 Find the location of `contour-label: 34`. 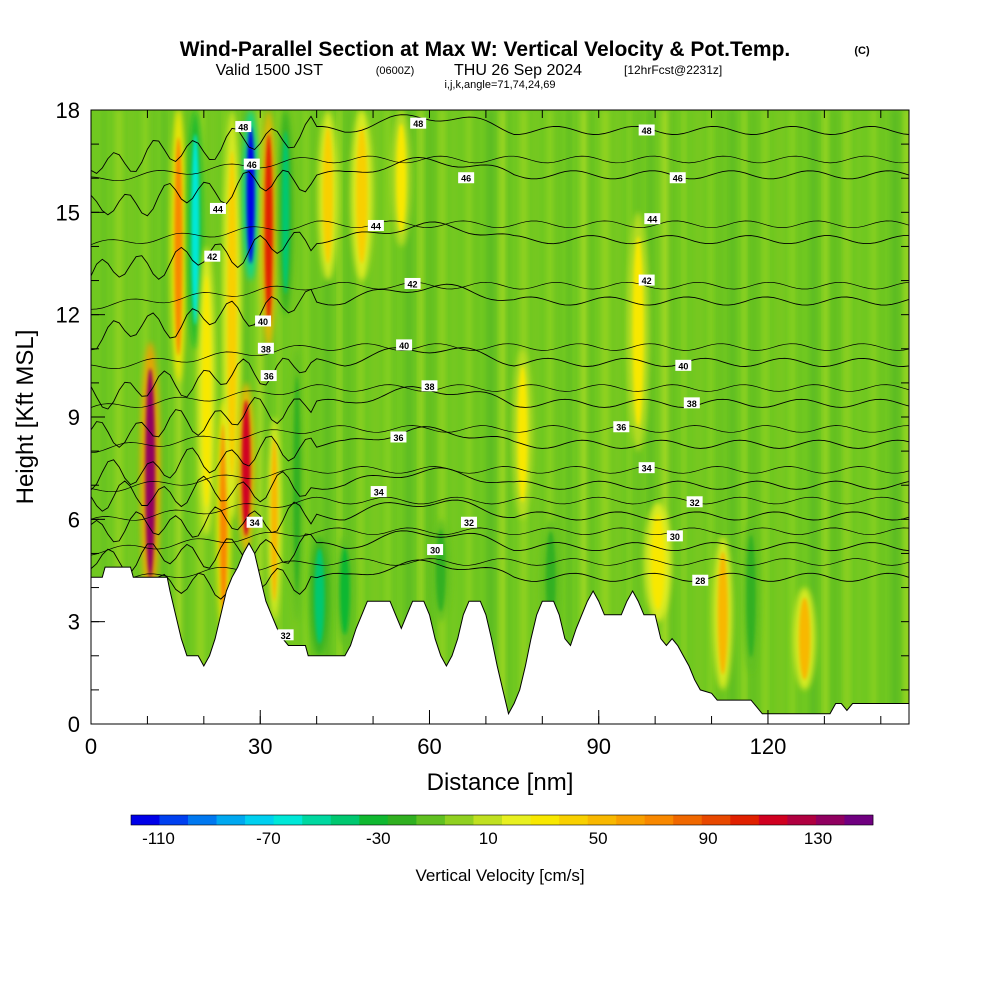

contour-label: 34 is located at coordinates (646, 468).